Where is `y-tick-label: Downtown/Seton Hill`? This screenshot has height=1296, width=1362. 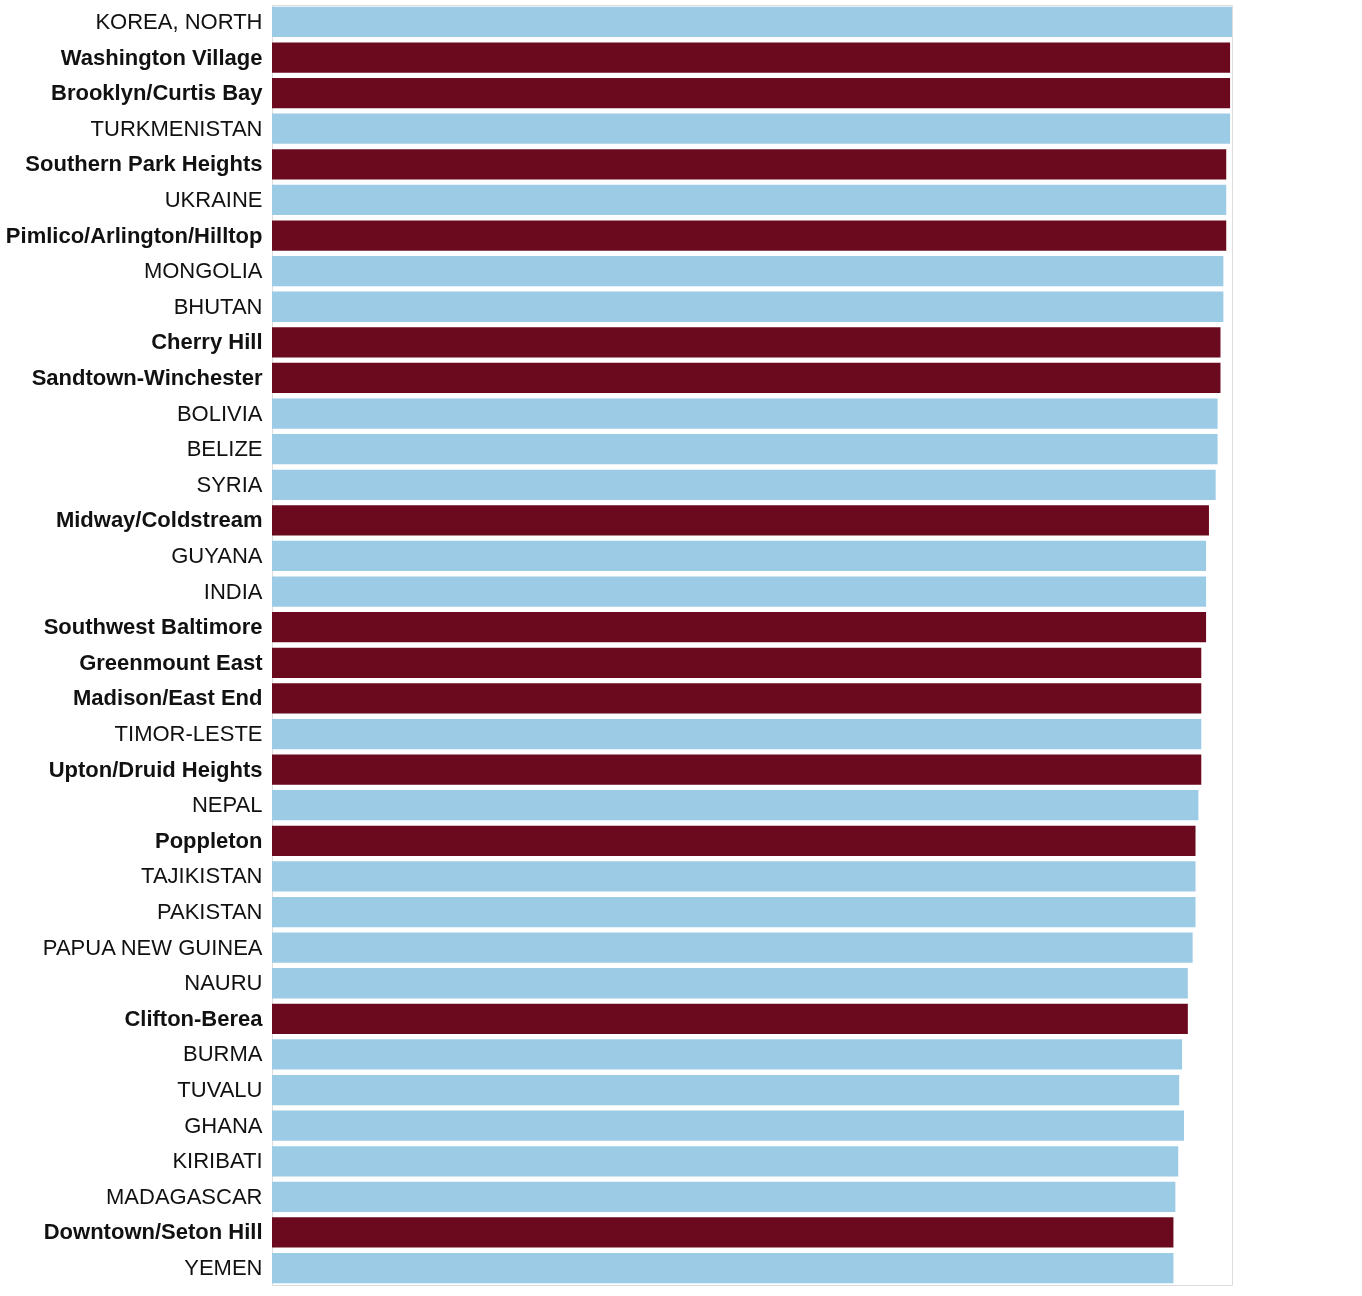 y-tick-label: Downtown/Seton Hill is located at coordinates (153, 1232).